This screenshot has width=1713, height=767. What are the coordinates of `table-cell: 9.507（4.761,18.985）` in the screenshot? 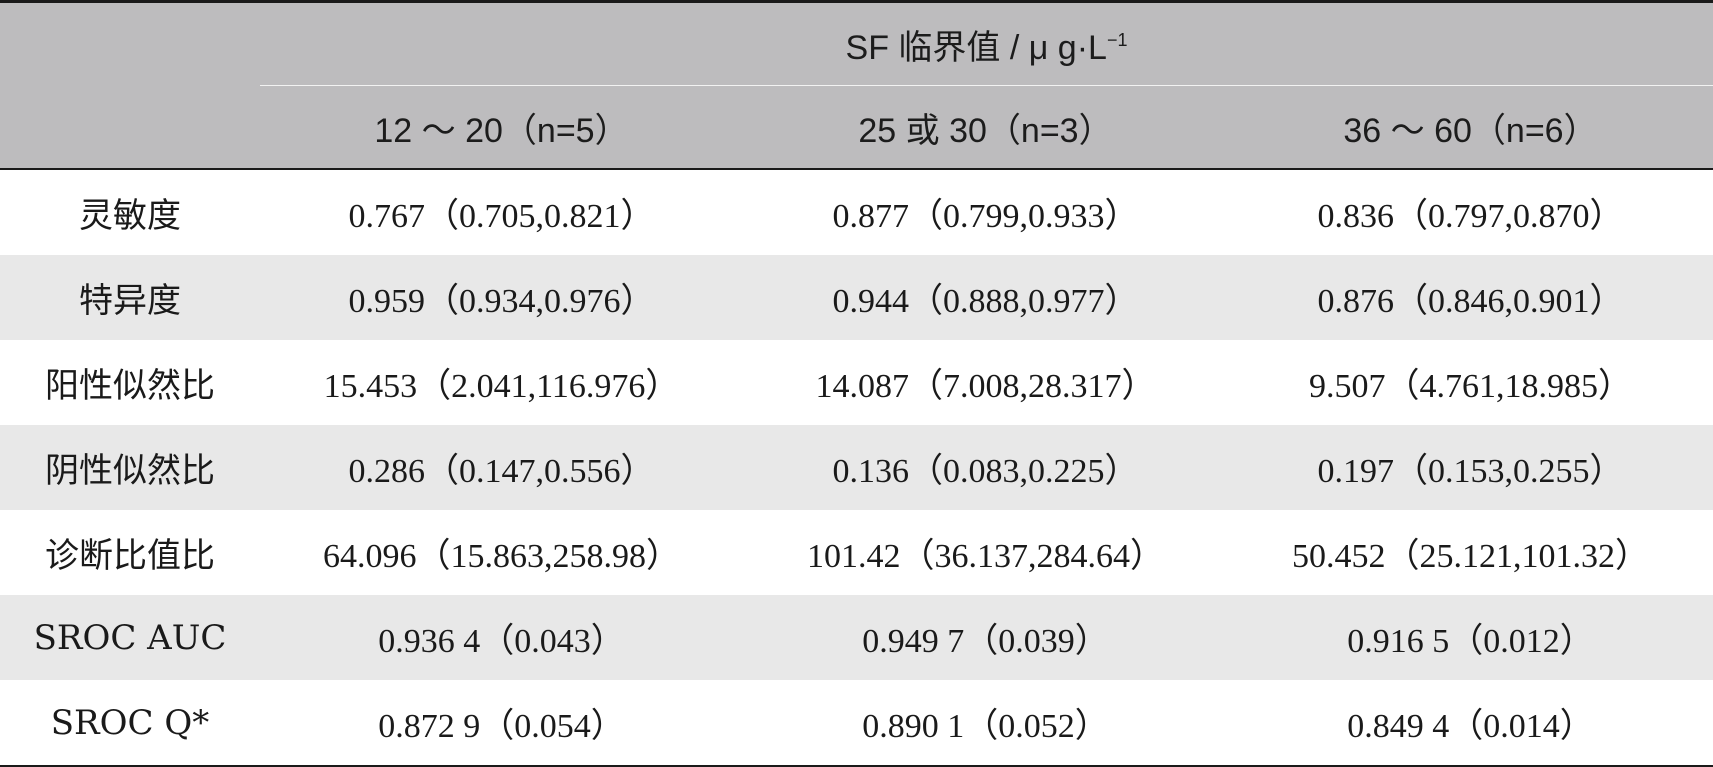 It's located at (1470, 386).